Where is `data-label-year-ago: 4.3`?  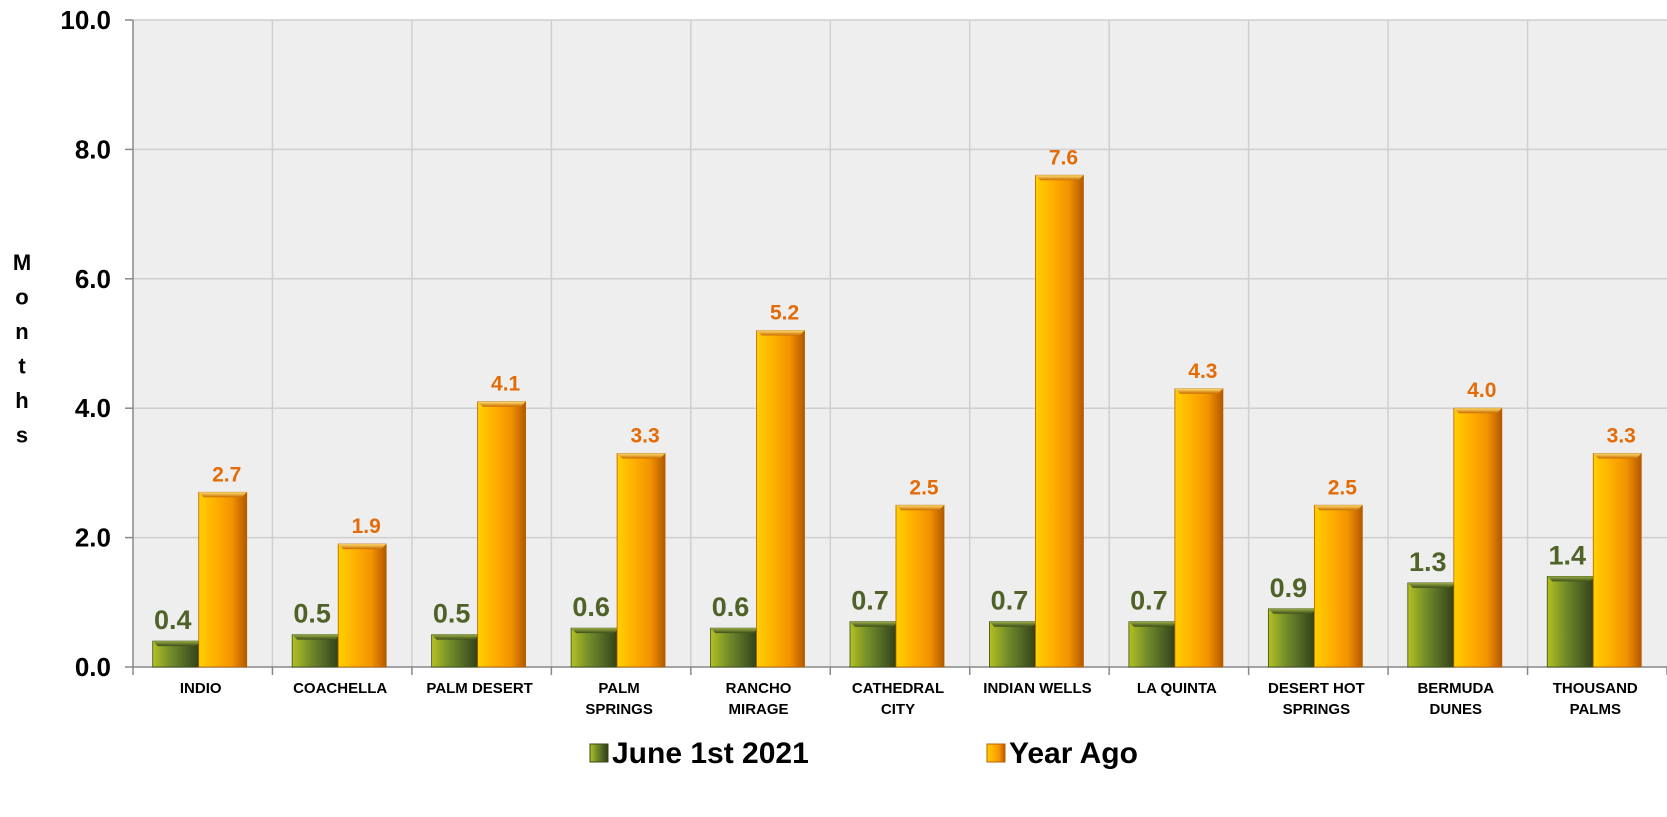
data-label-year-ago: 4.3 is located at coordinates (1202, 371).